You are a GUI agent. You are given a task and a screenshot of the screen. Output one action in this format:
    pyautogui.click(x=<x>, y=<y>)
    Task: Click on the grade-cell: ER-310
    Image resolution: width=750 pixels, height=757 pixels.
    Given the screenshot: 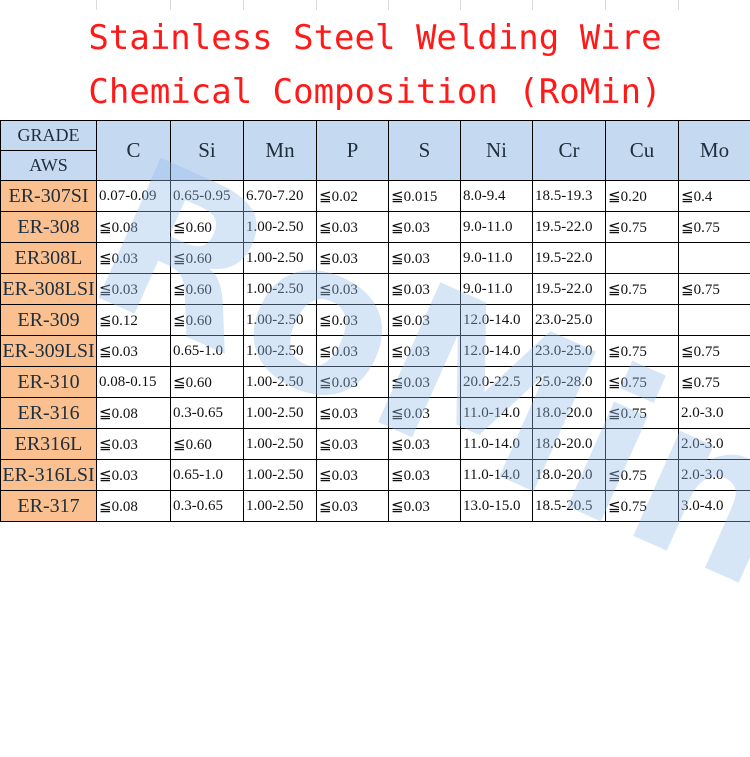 What is the action you would take?
    pyautogui.click(x=49, y=382)
    